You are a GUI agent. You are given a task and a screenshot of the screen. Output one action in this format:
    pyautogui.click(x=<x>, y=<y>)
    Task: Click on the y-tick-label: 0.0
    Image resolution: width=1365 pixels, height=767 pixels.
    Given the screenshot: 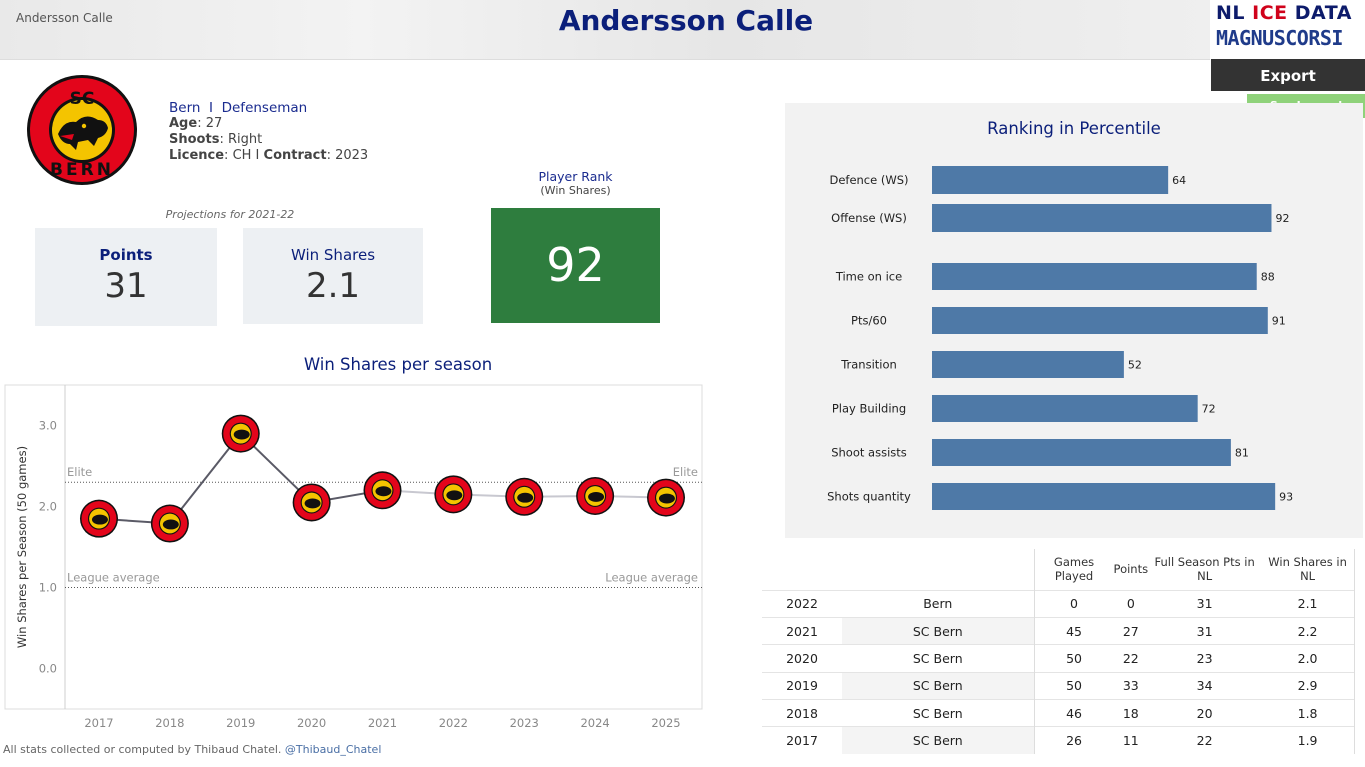 What is the action you would take?
    pyautogui.click(x=48, y=669)
    